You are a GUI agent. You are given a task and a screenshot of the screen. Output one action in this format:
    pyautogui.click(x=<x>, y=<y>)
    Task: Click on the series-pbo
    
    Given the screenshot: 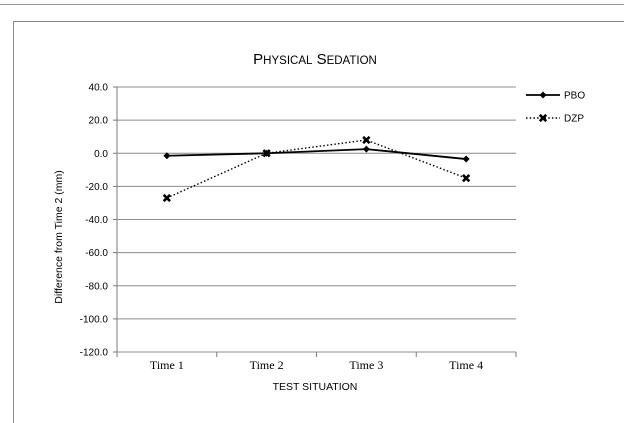 What is the action you would take?
    pyautogui.click(x=316, y=154)
    